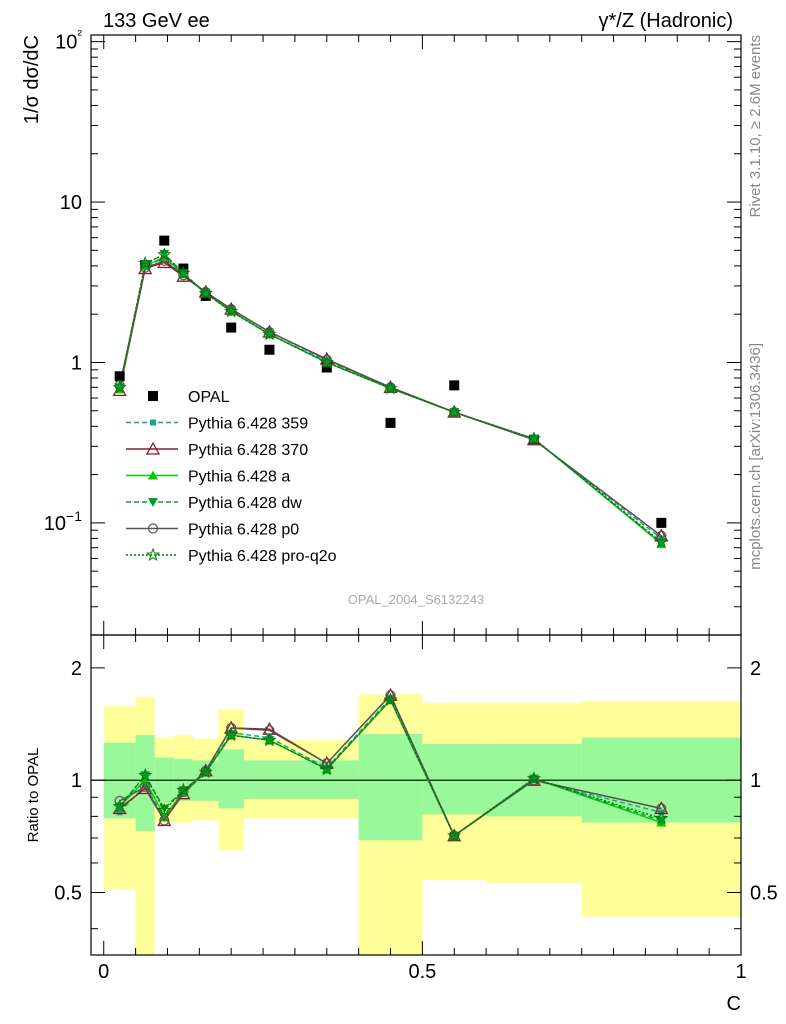 The image size is (786, 1024). Describe the element at coordinates (764, 894) in the screenshot. I see `ratio-y-tick-label-right: 0.5` at that location.